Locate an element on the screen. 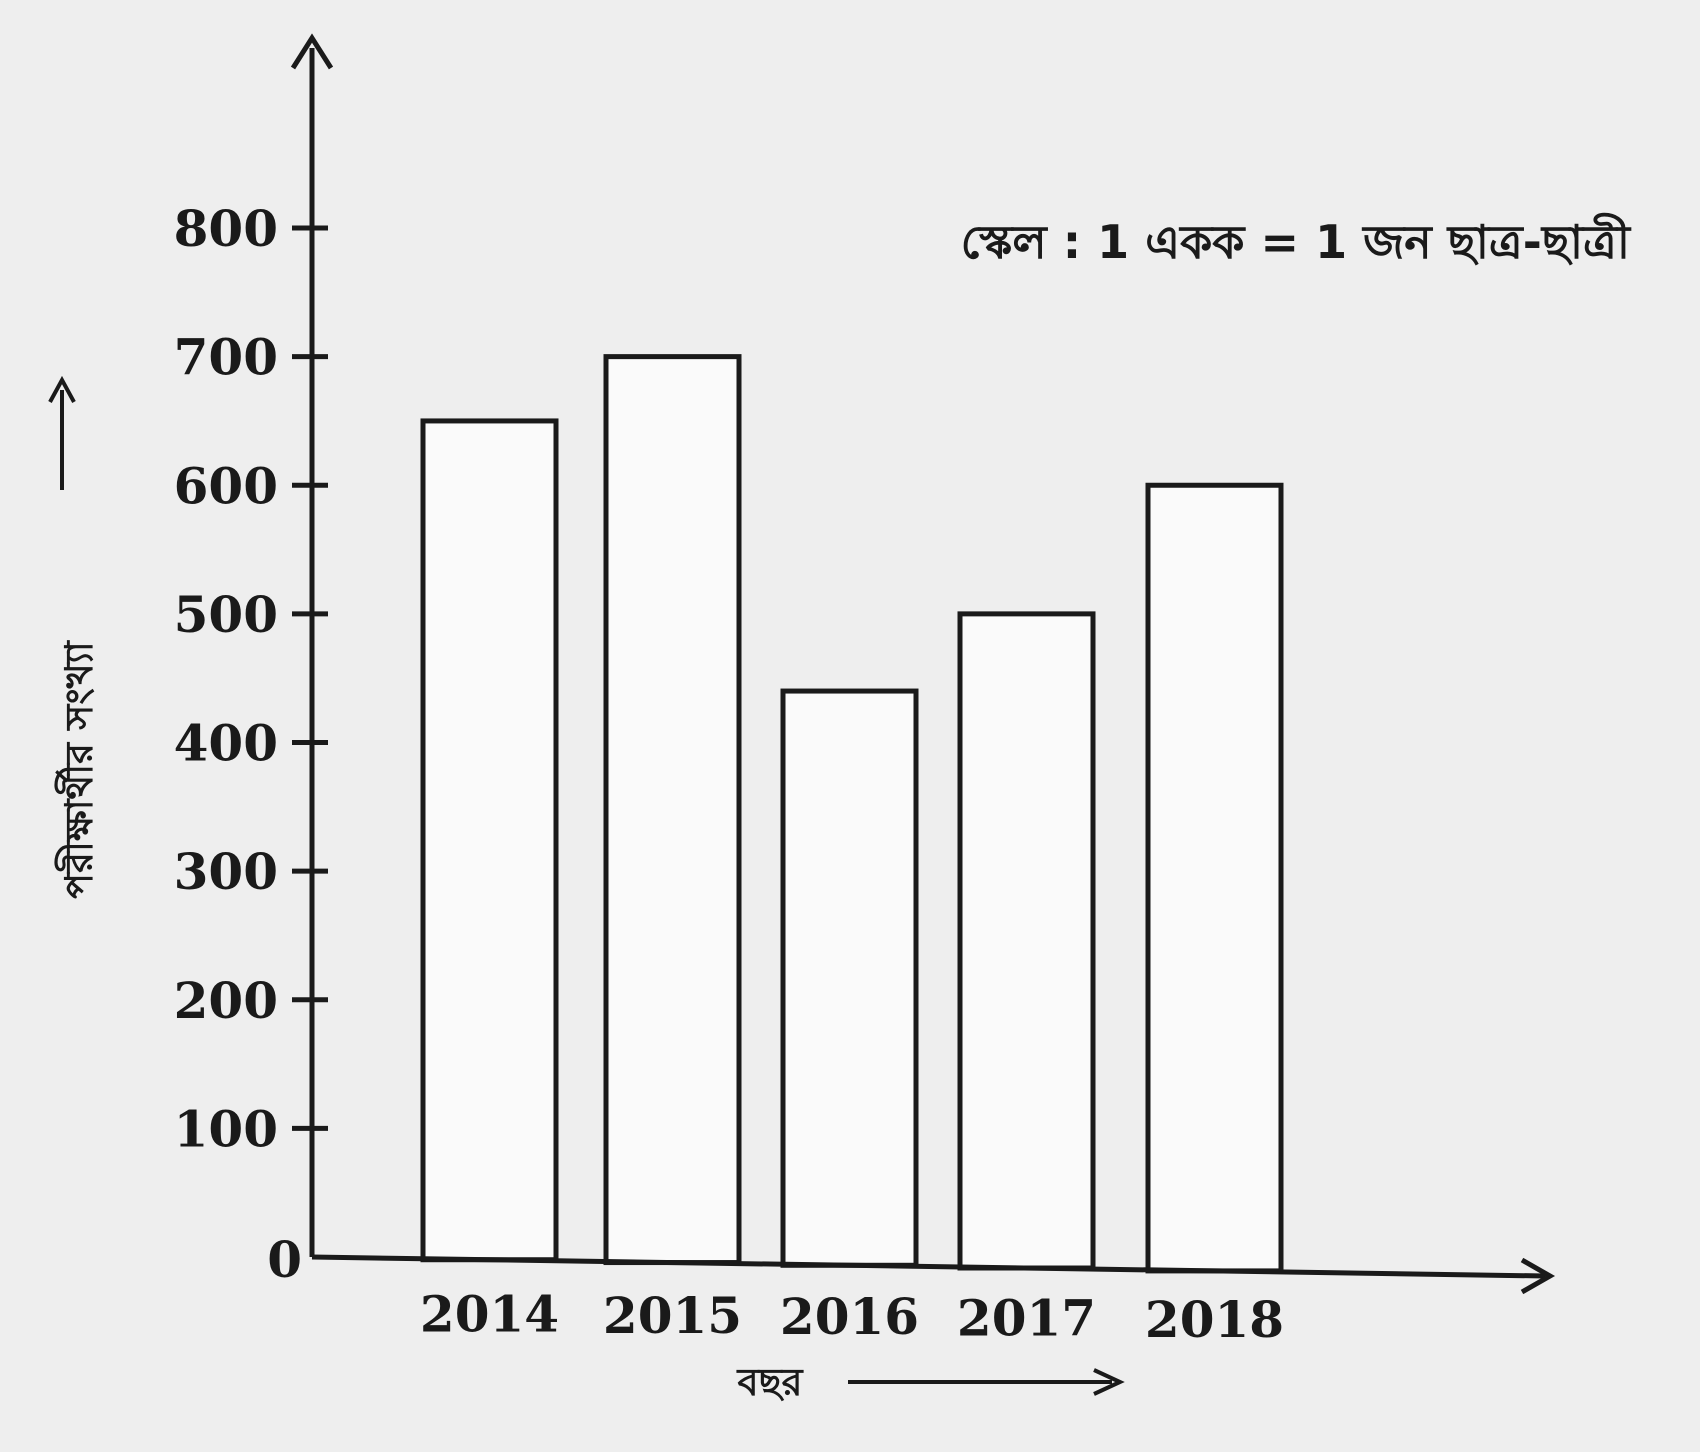 The width and height of the screenshot is (1700, 1452). x-axis-line is located at coordinates (928, 1266).